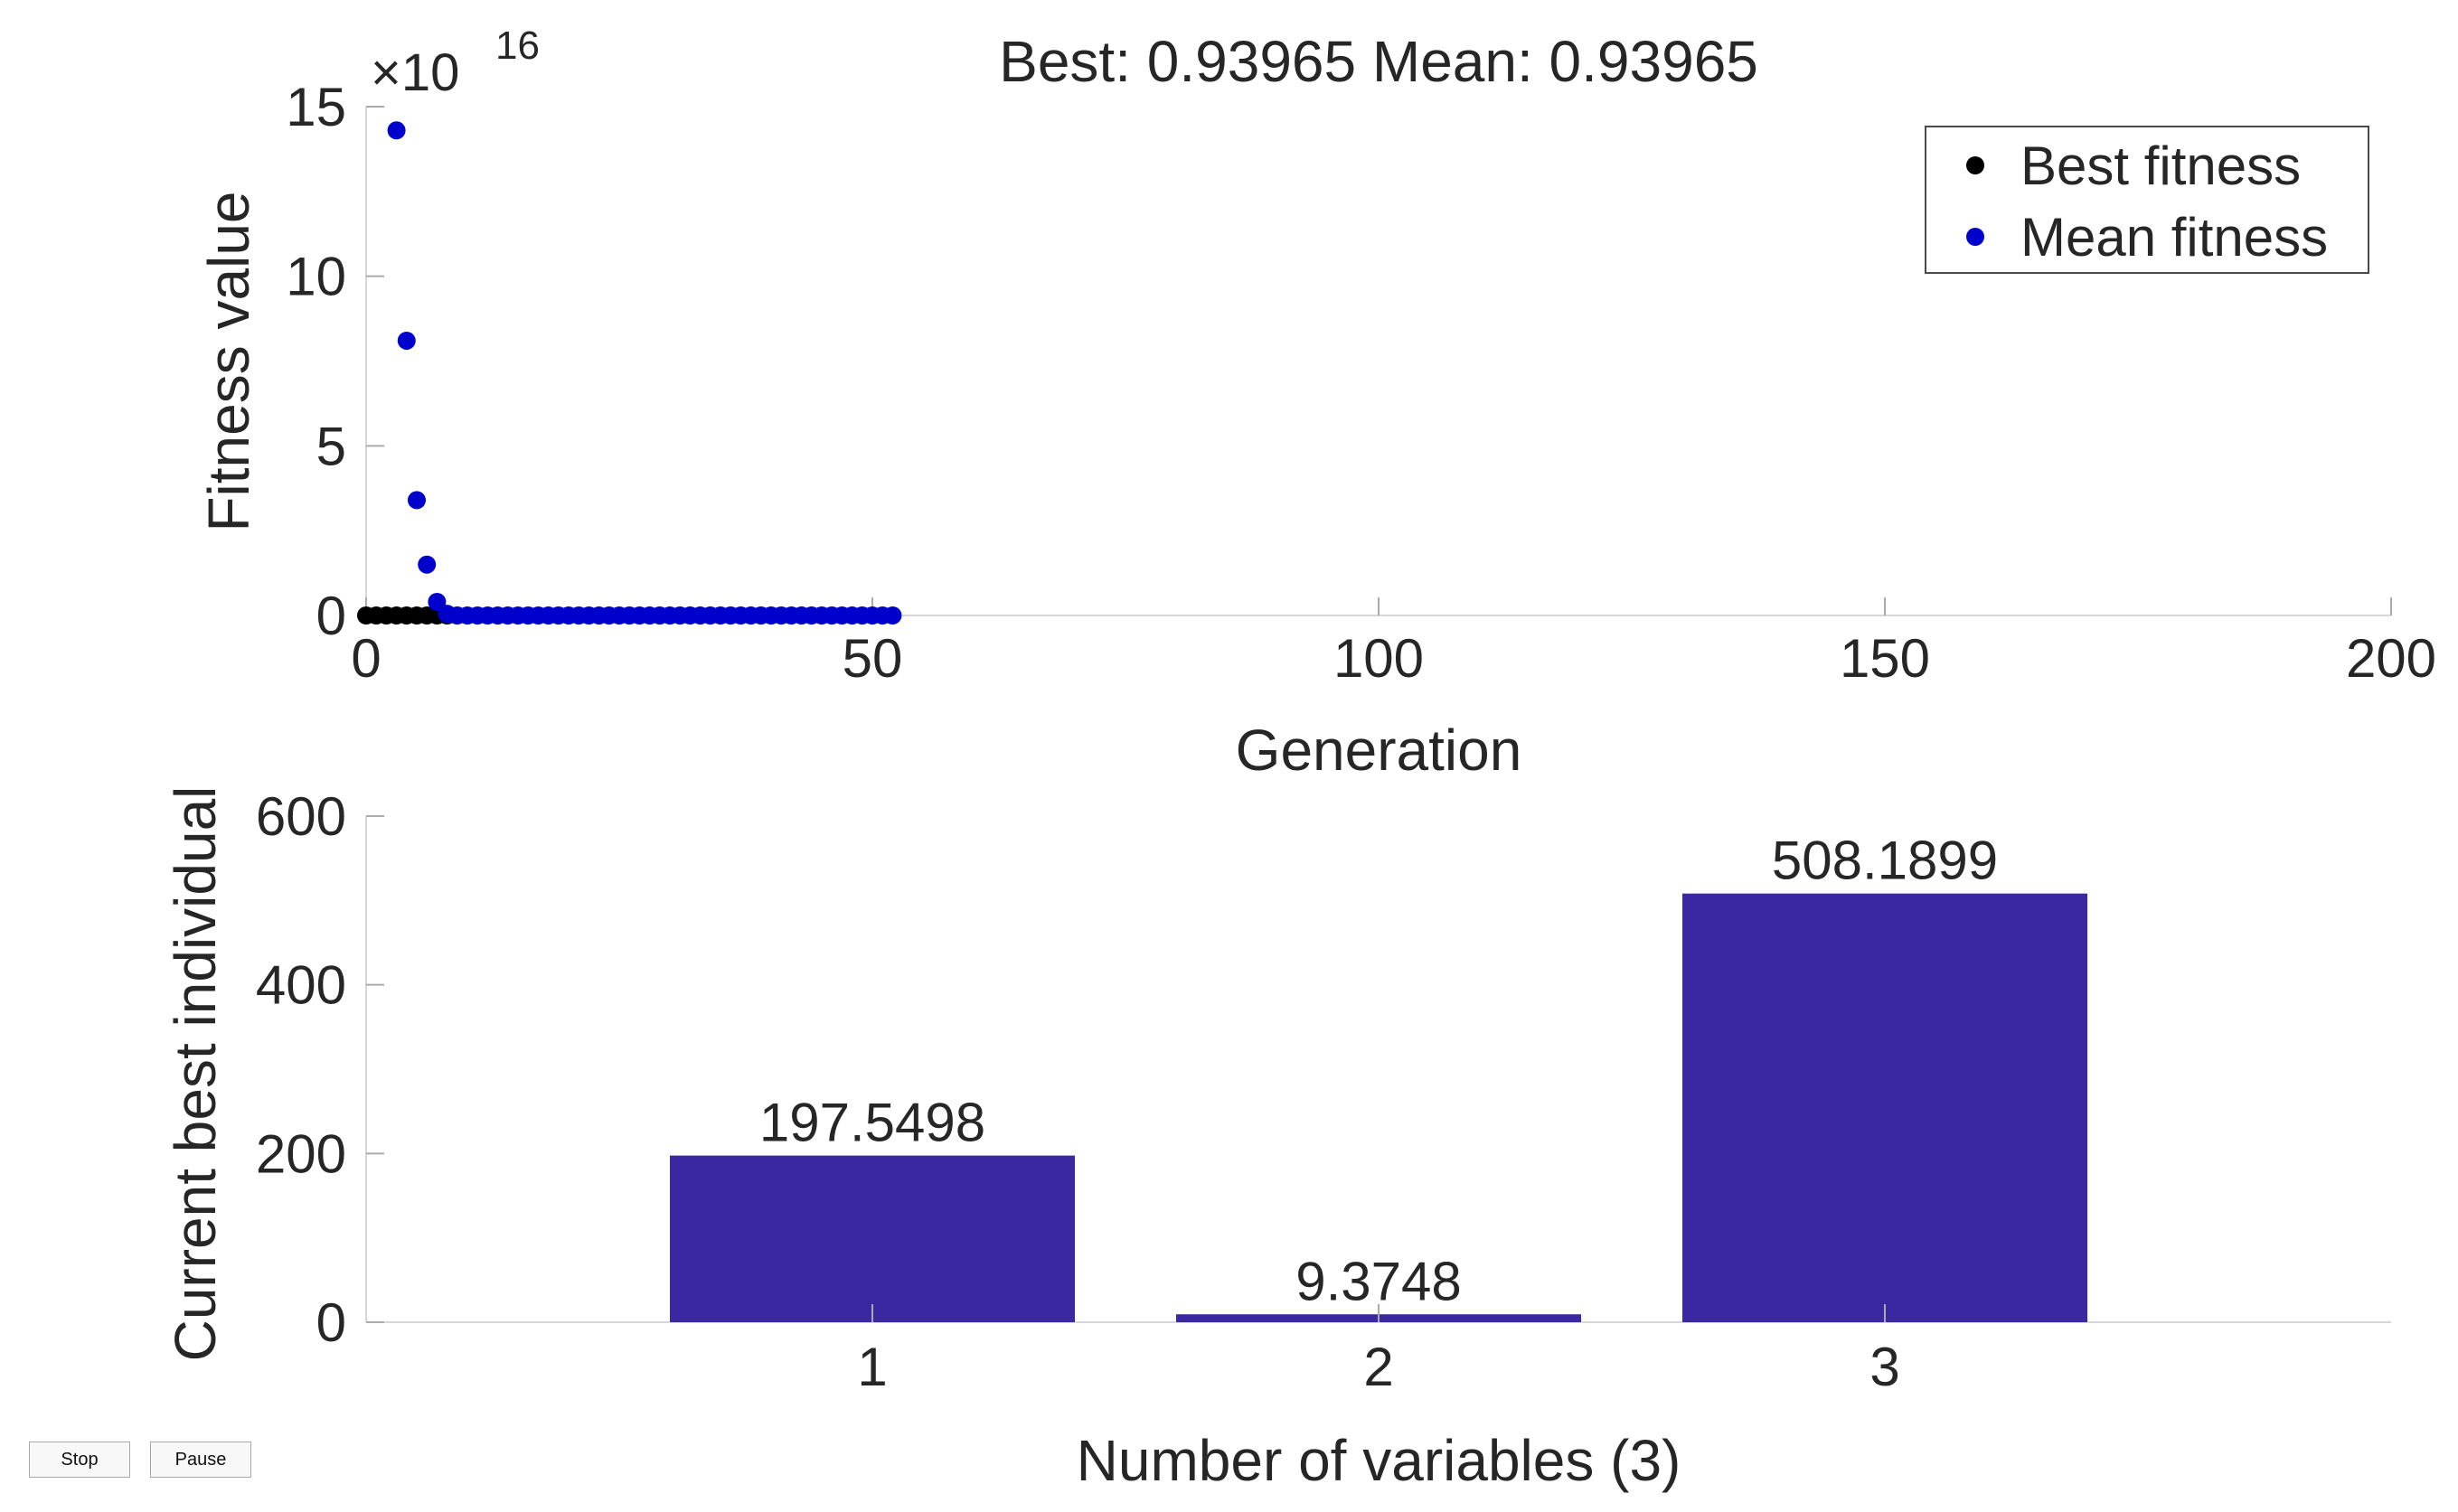 This screenshot has height=1512, width=2458. I want to click on bar-value-label: 197.5498, so click(872, 1123).